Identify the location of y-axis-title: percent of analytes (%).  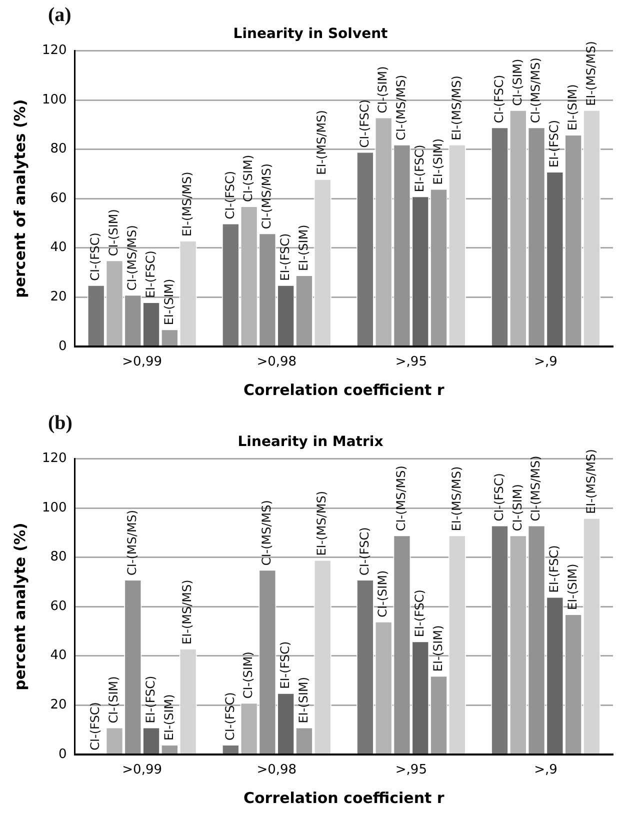
(19, 198).